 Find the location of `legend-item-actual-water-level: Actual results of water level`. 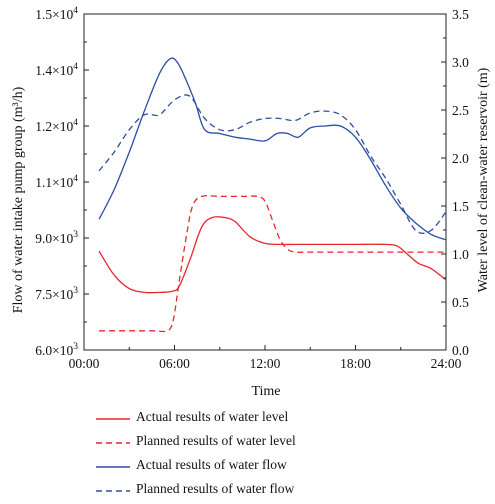

legend-item-actual-water-level: Actual results of water level is located at coordinates (286, 420).